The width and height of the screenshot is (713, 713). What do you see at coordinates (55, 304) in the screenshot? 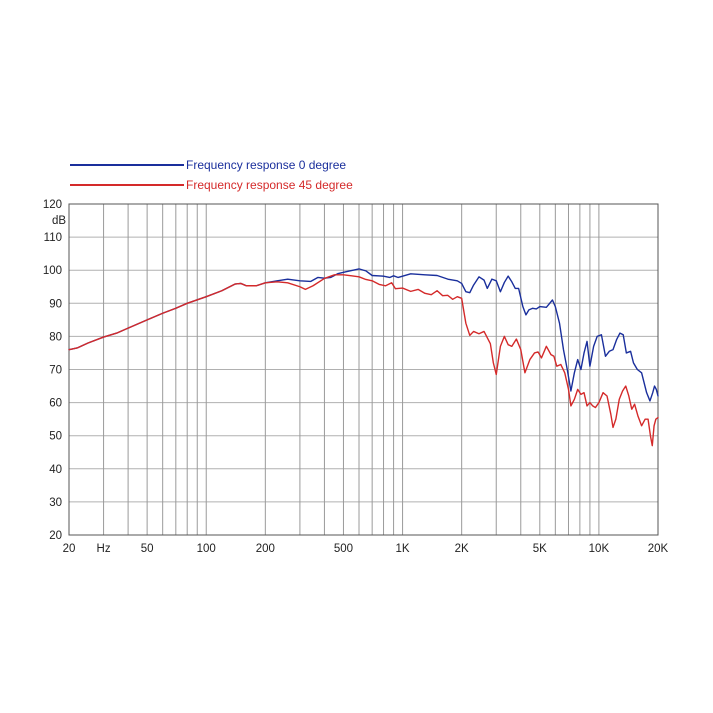
I see `y-tick-label: 90` at bounding box center [55, 304].